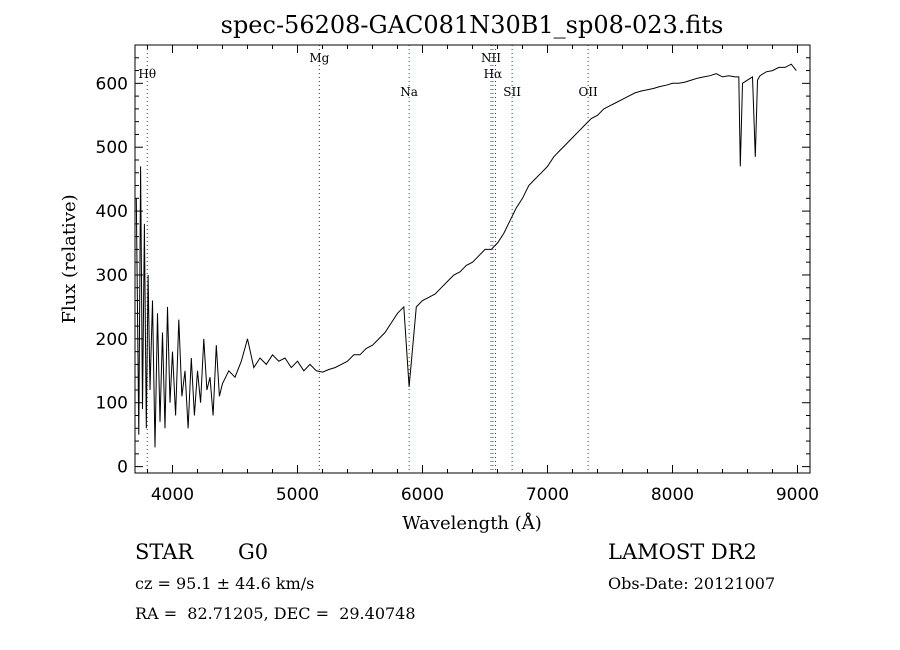 The height and width of the screenshot is (650, 900). Describe the element at coordinates (512, 92) in the screenshot. I see `line-label-6: SII` at that location.